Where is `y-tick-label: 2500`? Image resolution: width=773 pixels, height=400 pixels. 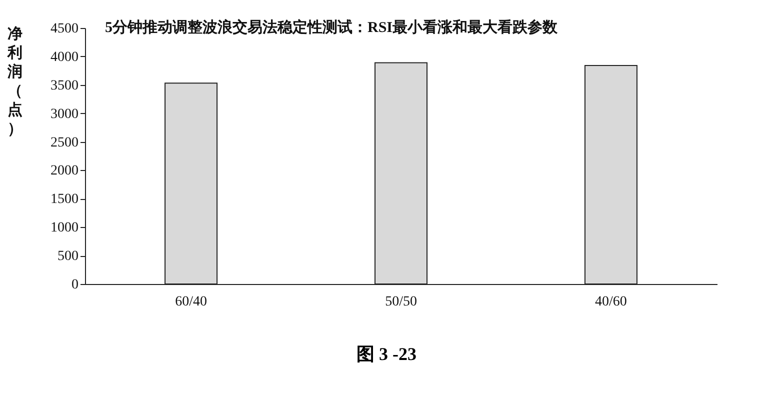
y-tick-label: 2500 is located at coordinates (64, 142).